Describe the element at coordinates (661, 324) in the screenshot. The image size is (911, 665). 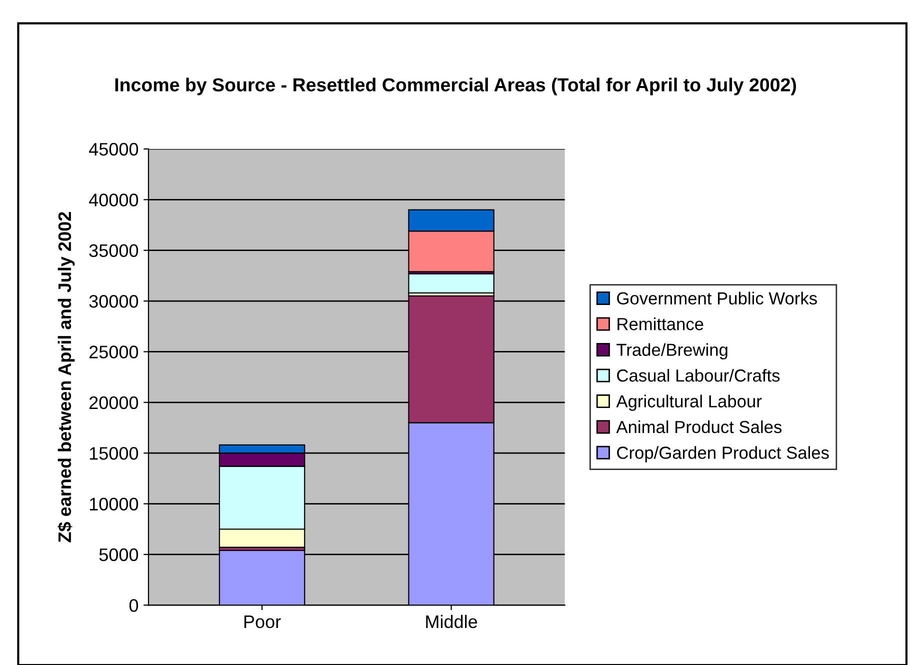
I see `legend-label: Remittance` at that location.